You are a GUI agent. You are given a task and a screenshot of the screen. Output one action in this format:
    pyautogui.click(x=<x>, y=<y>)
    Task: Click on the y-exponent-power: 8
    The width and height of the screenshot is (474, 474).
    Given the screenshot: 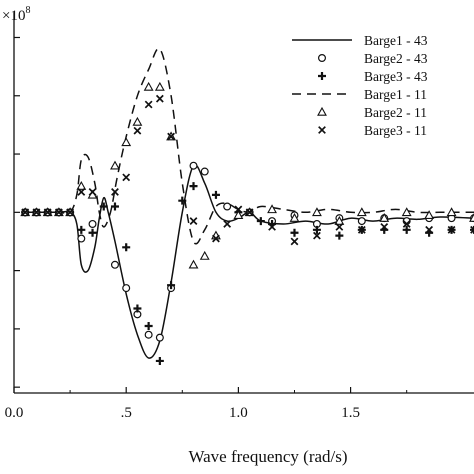 What is the action you would take?
    pyautogui.click(x=27, y=10)
    